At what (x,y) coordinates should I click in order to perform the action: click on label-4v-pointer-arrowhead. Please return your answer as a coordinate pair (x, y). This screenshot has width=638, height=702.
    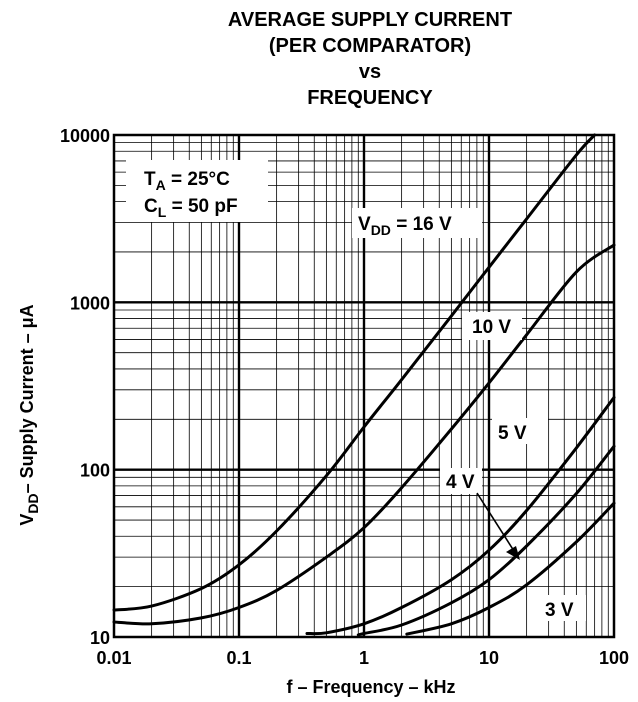
    Looking at the image, I should click on (513, 553).